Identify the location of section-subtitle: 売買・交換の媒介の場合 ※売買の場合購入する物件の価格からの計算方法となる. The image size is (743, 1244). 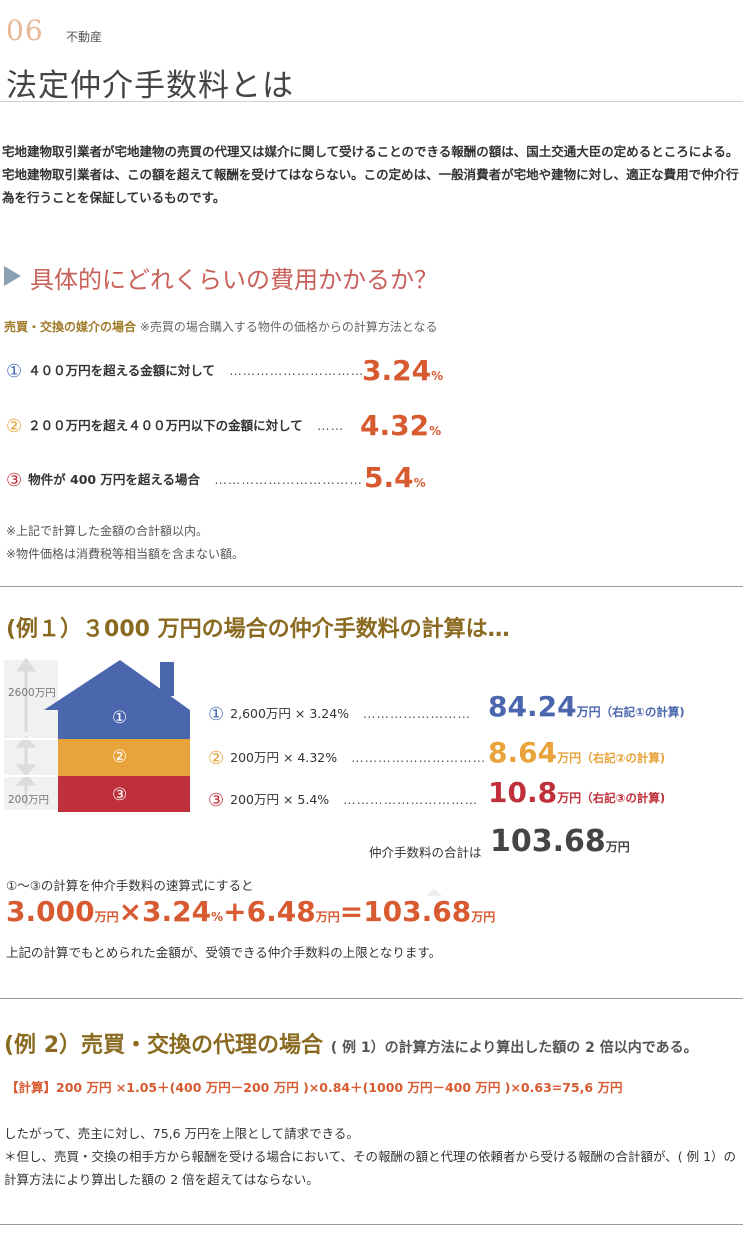
(221, 326).